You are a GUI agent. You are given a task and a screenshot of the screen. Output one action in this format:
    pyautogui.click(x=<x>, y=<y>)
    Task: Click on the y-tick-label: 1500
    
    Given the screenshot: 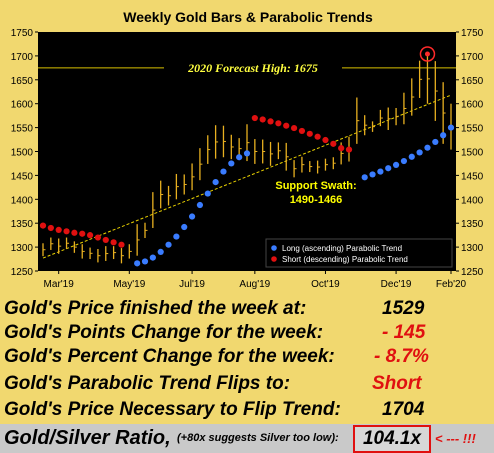 What is the action you would take?
    pyautogui.click(x=472, y=153)
    